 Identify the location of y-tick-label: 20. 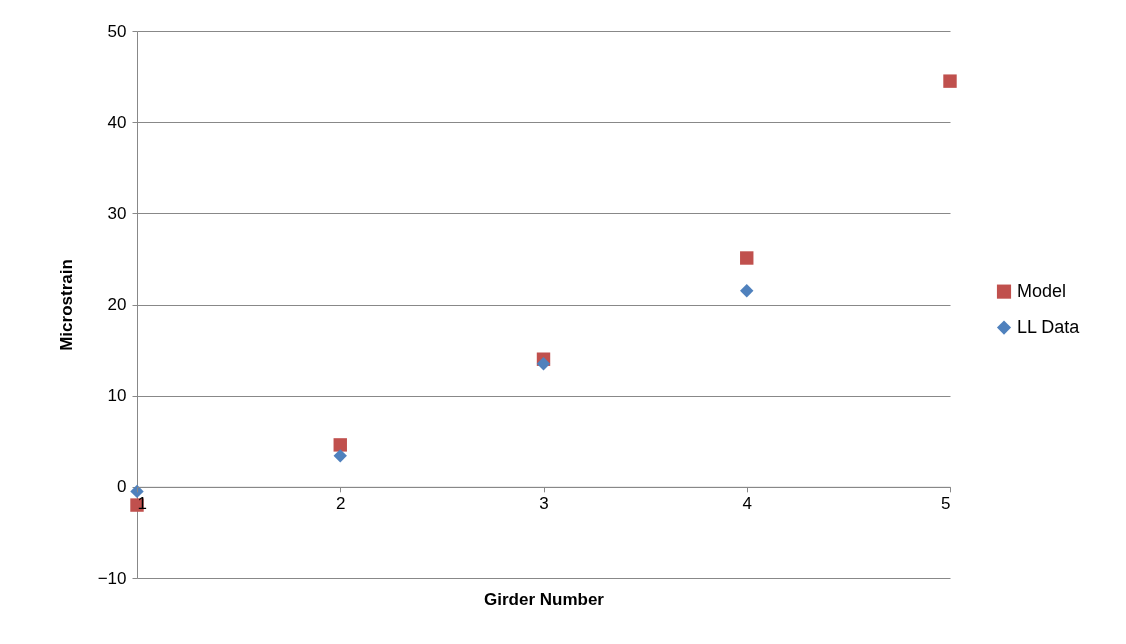
(117, 304).